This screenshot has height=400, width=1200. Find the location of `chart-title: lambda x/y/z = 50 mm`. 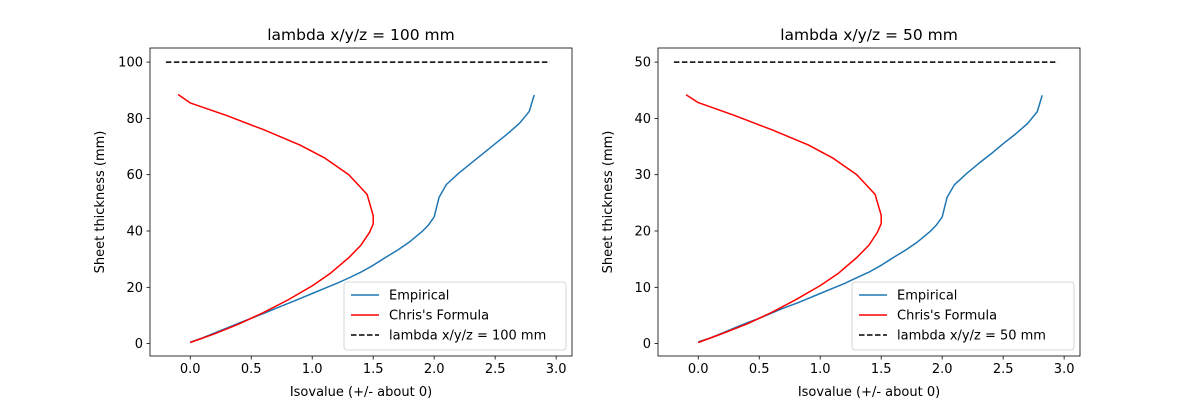

chart-title: lambda x/y/z = 50 mm is located at coordinates (869, 35).